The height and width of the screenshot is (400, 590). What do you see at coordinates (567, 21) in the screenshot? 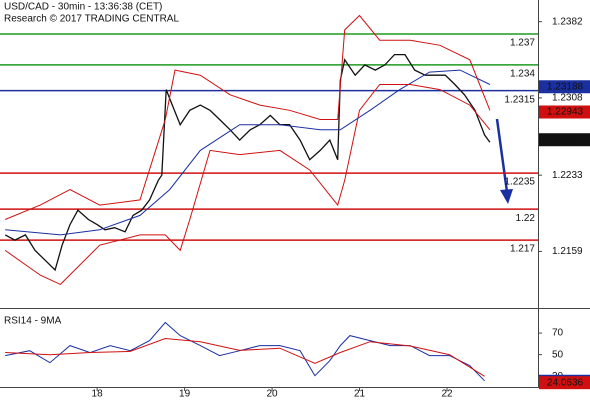
I see `y-tick-label: 1.2382` at bounding box center [567, 21].